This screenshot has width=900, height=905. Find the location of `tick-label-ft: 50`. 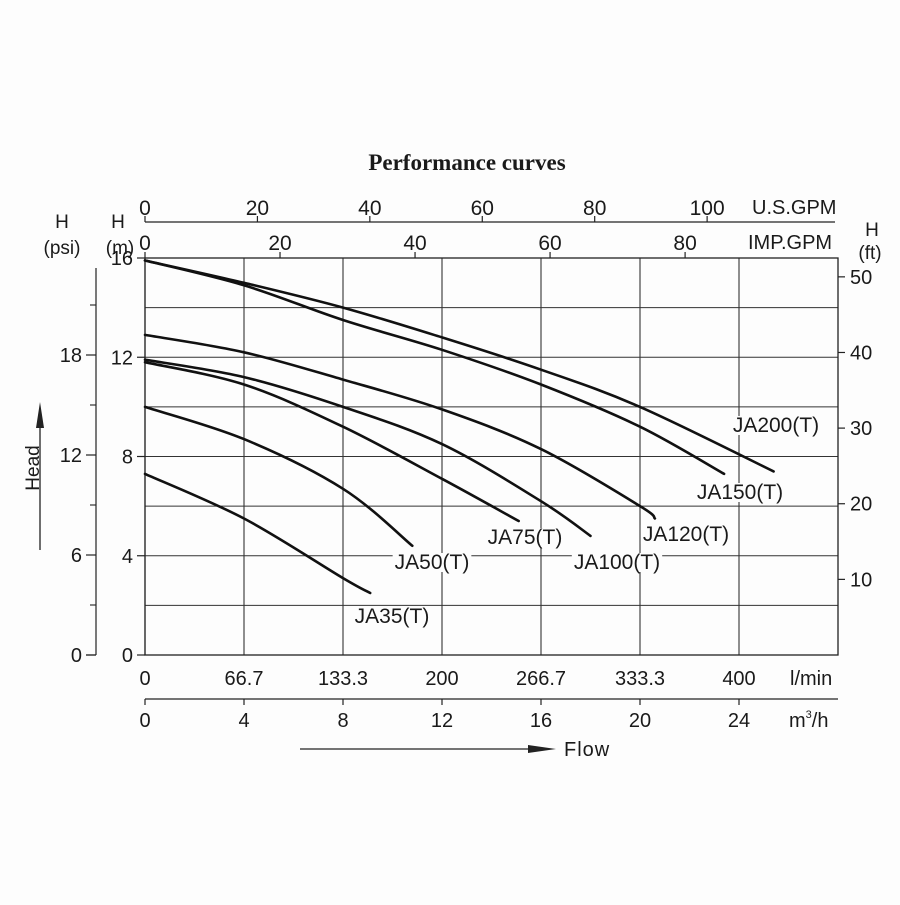

tick-label-ft: 50 is located at coordinates (861, 278).